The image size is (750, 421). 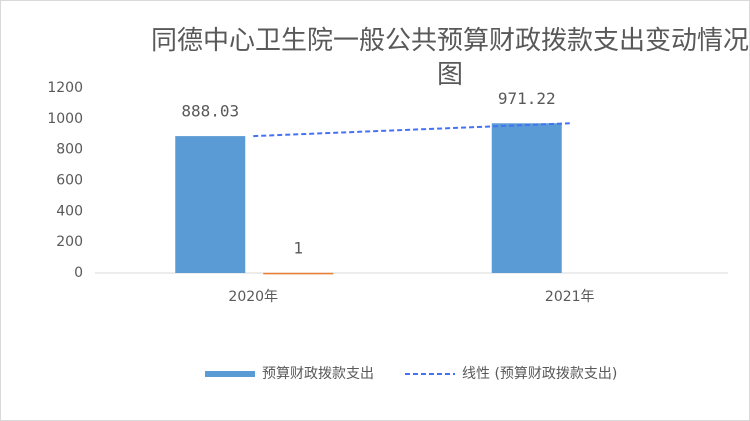 What do you see at coordinates (253, 297) in the screenshot?
I see `x-tick-label: 2020年` at bounding box center [253, 297].